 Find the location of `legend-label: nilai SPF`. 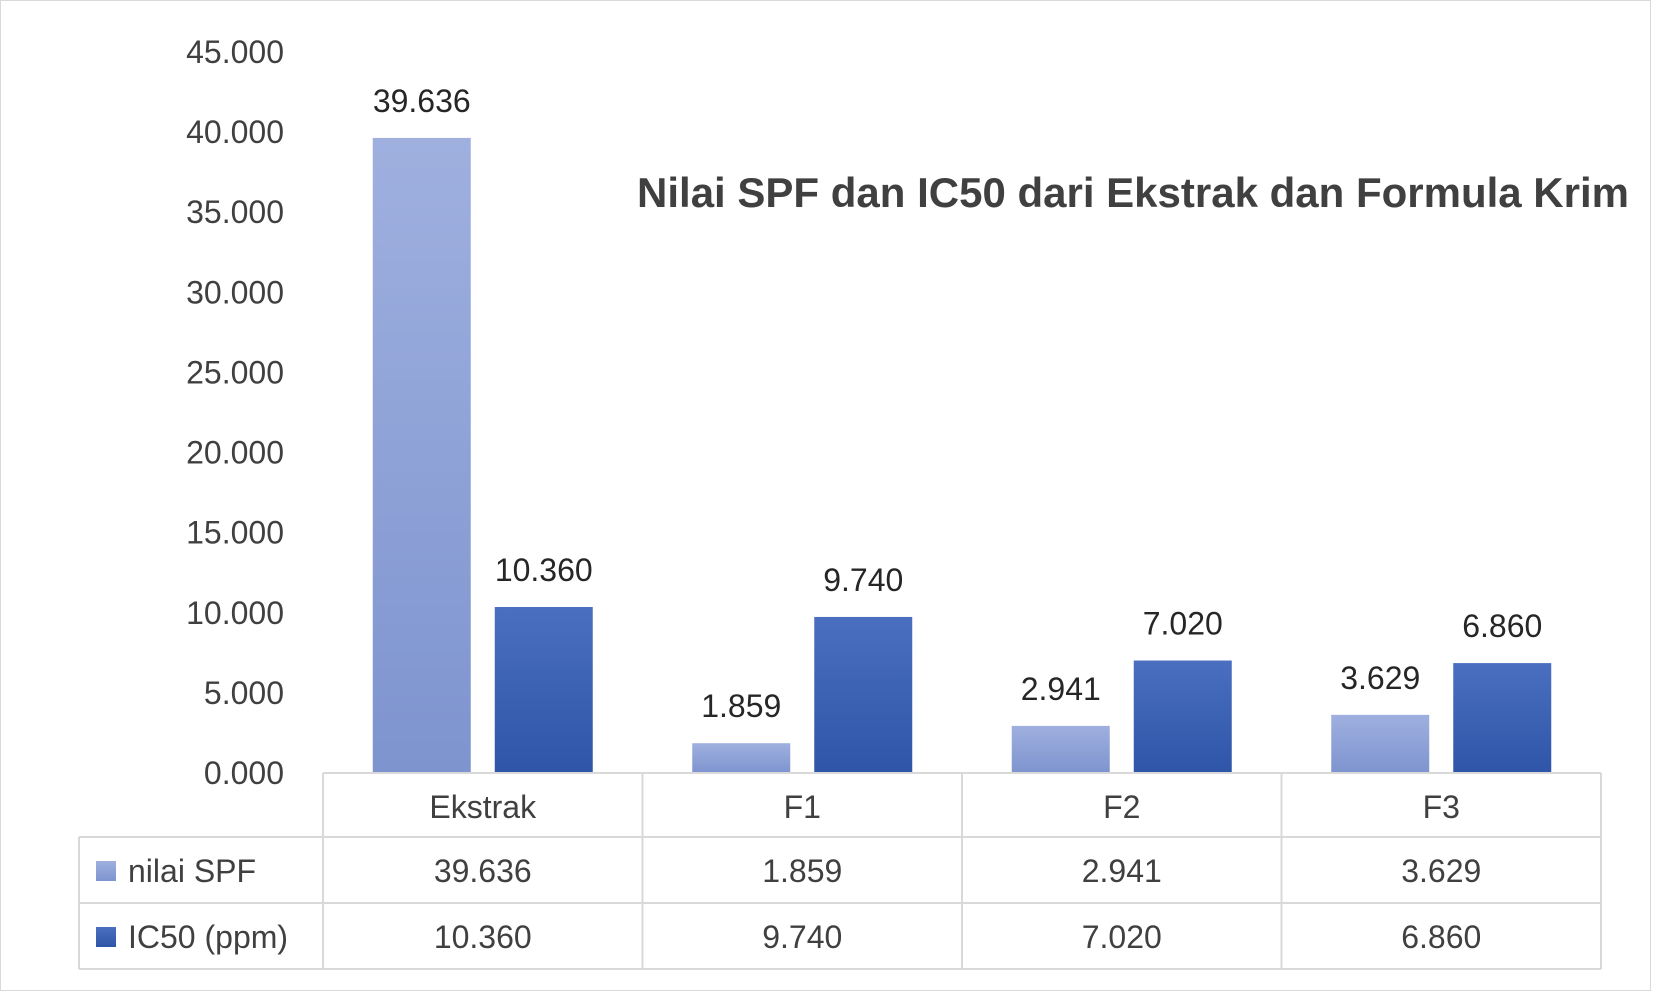

legend-label: nilai SPF is located at coordinates (192, 871).